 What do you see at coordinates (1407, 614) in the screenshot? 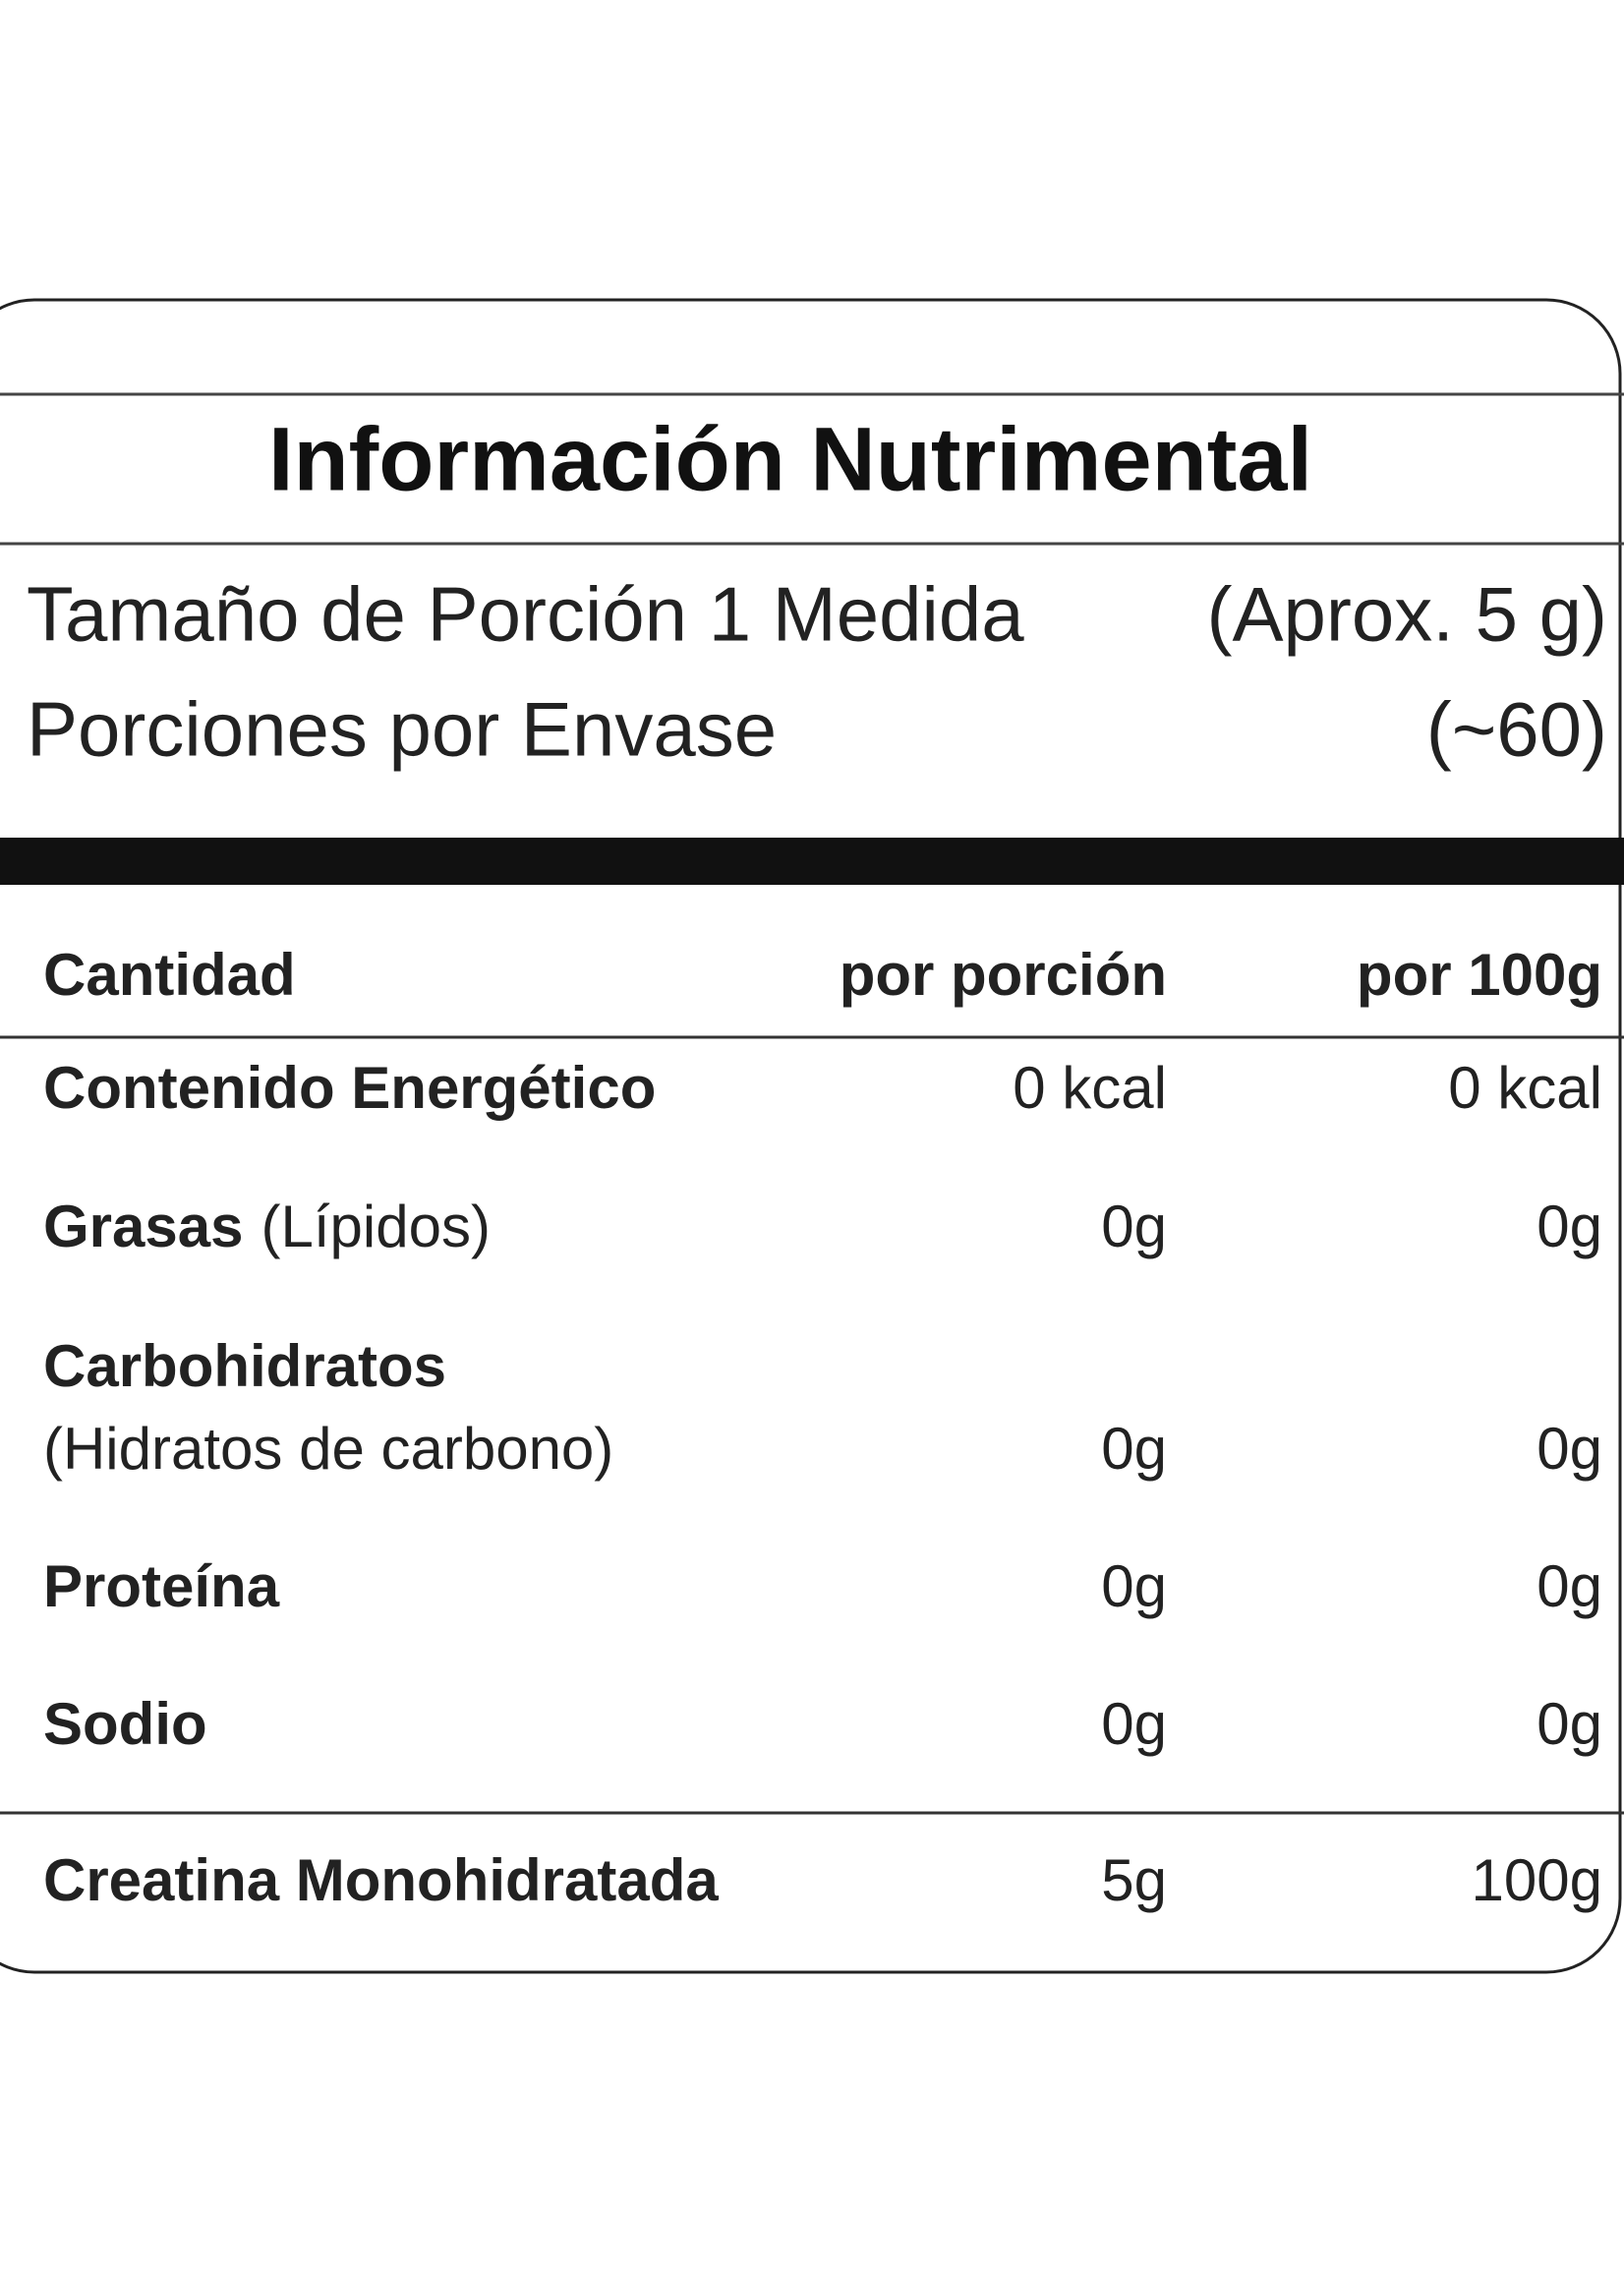
I see `serving-value: (Aprox. 5 g)` at bounding box center [1407, 614].